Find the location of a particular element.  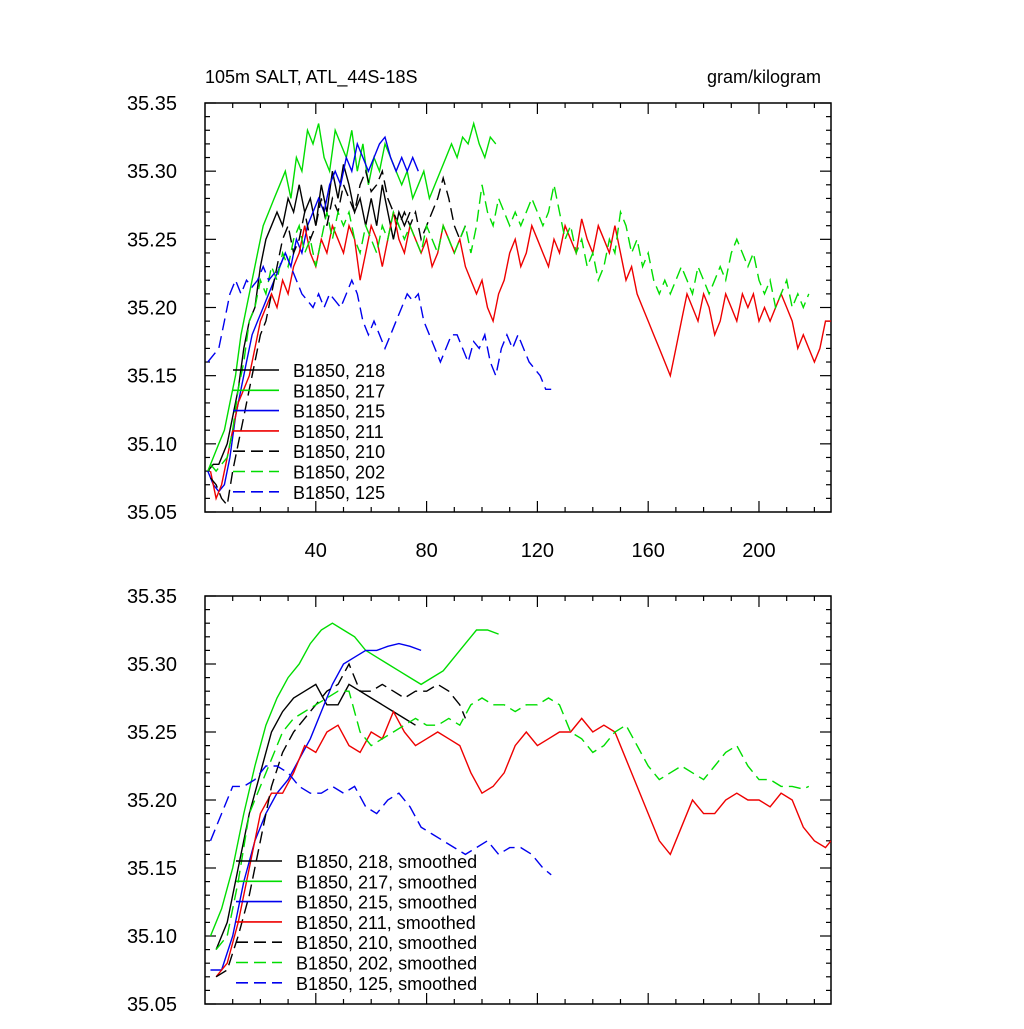

legend-label: B1850, 211, smoothed is located at coordinates (386, 923).